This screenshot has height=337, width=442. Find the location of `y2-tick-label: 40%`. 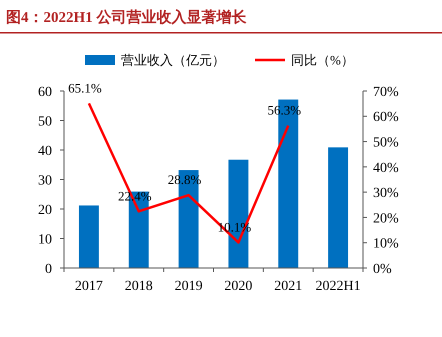

y2-tick-label: 40% is located at coordinates (386, 168).